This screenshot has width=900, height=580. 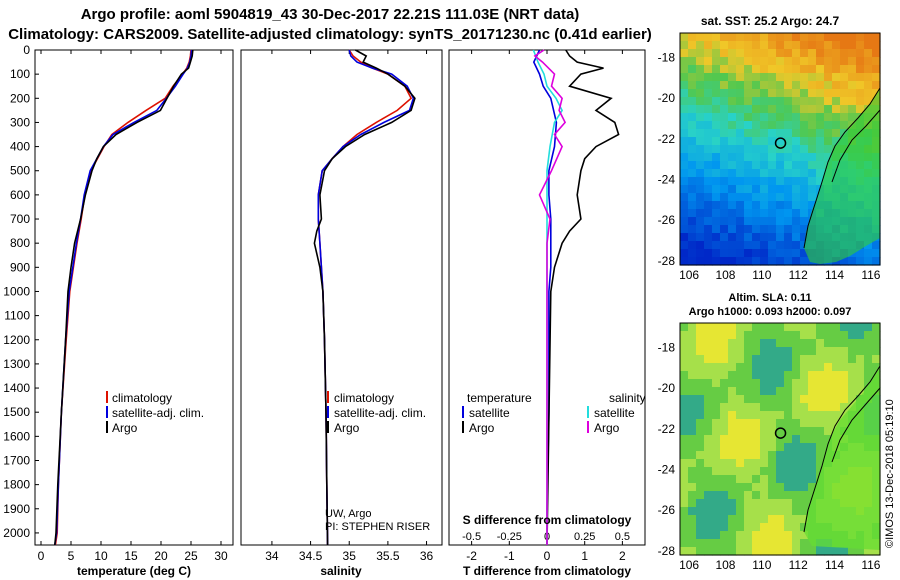 What do you see at coordinates (41, 556) in the screenshot?
I see `x-tick-label: 0` at bounding box center [41, 556].